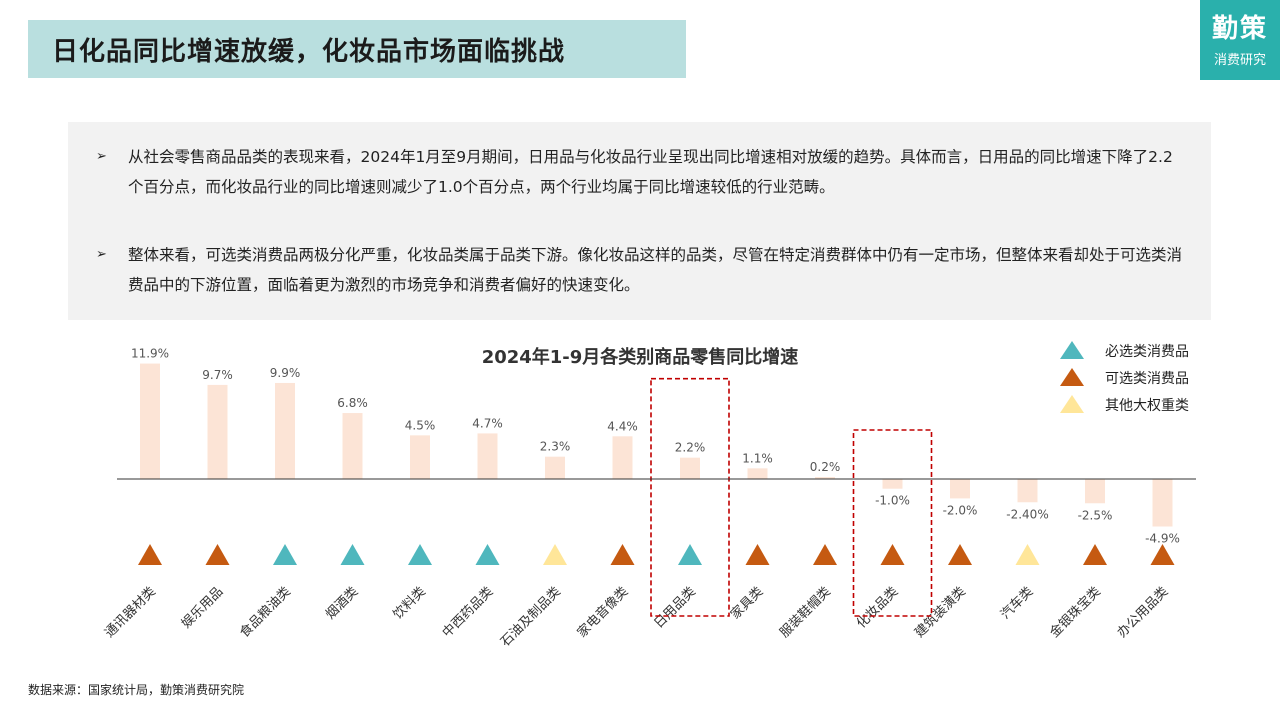 This screenshot has height=720, width=1280. Describe the element at coordinates (805, 612) in the screenshot. I see `category-tick-label: 服装鞋帽类` at that location.